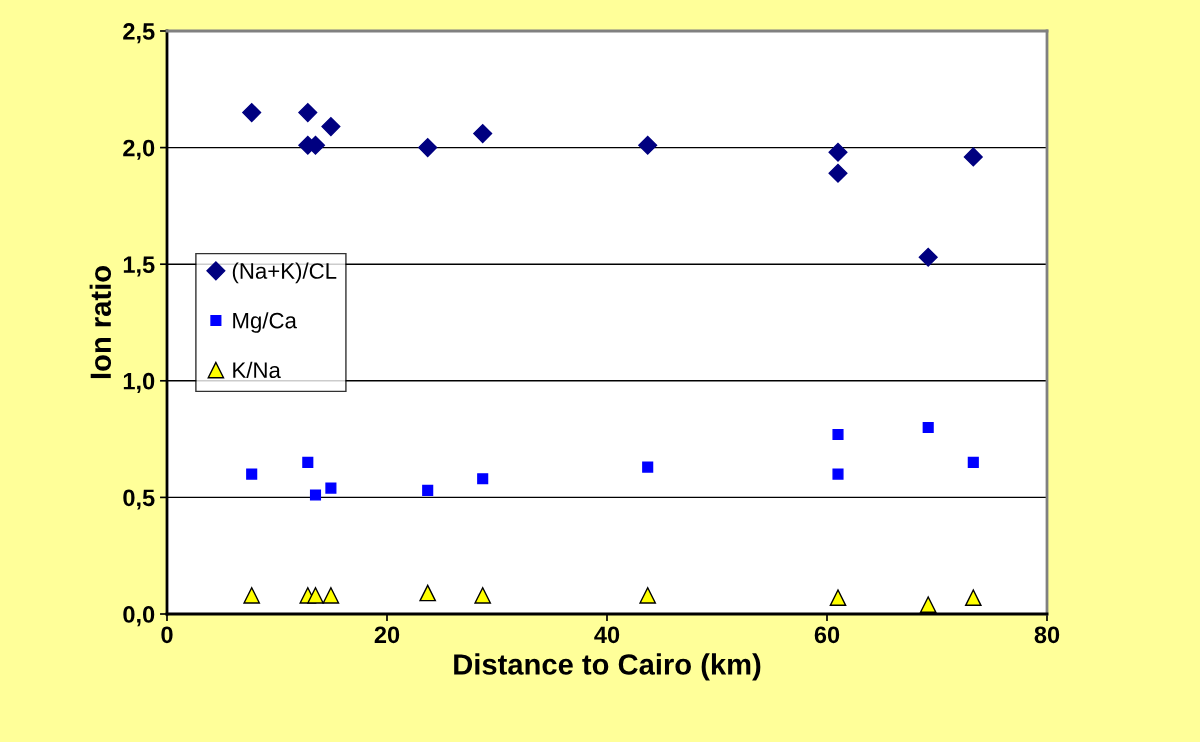 The width and height of the screenshot is (1200, 742). Describe the element at coordinates (284, 273) in the screenshot. I see `legend-label: (Na+K)/CL` at that location.